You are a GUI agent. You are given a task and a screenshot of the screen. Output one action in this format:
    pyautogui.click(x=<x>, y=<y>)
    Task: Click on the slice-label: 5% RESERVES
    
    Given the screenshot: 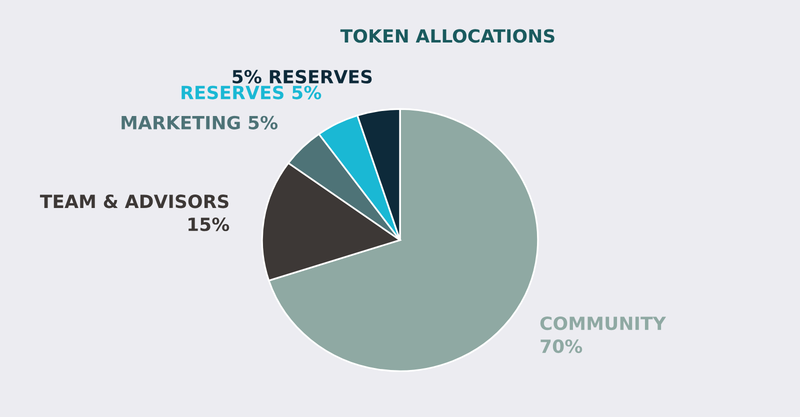 What is the action you would take?
    pyautogui.click(x=302, y=77)
    